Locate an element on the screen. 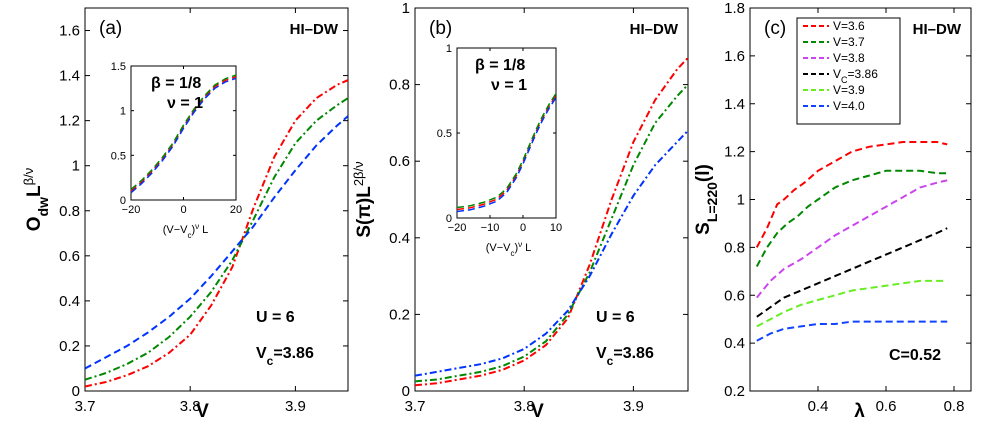  x-tick-label: 3.8 is located at coordinates (190, 406).